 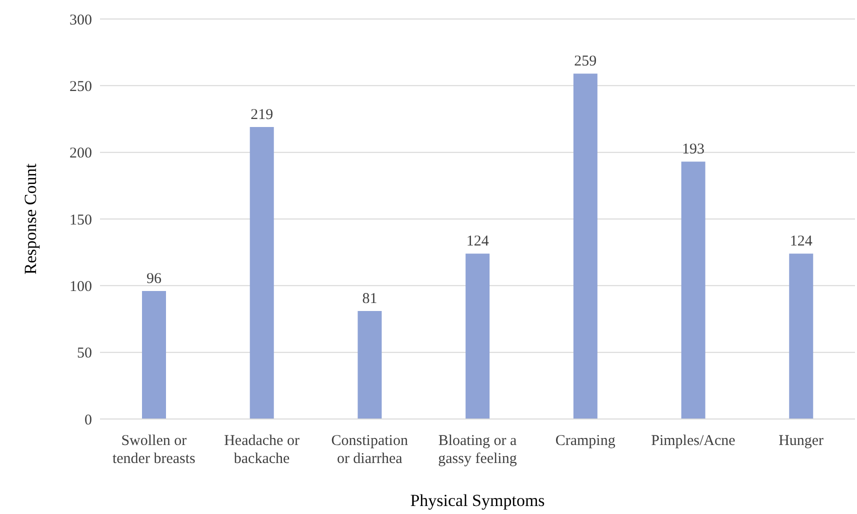 I want to click on data-label: 259, so click(x=585, y=62).